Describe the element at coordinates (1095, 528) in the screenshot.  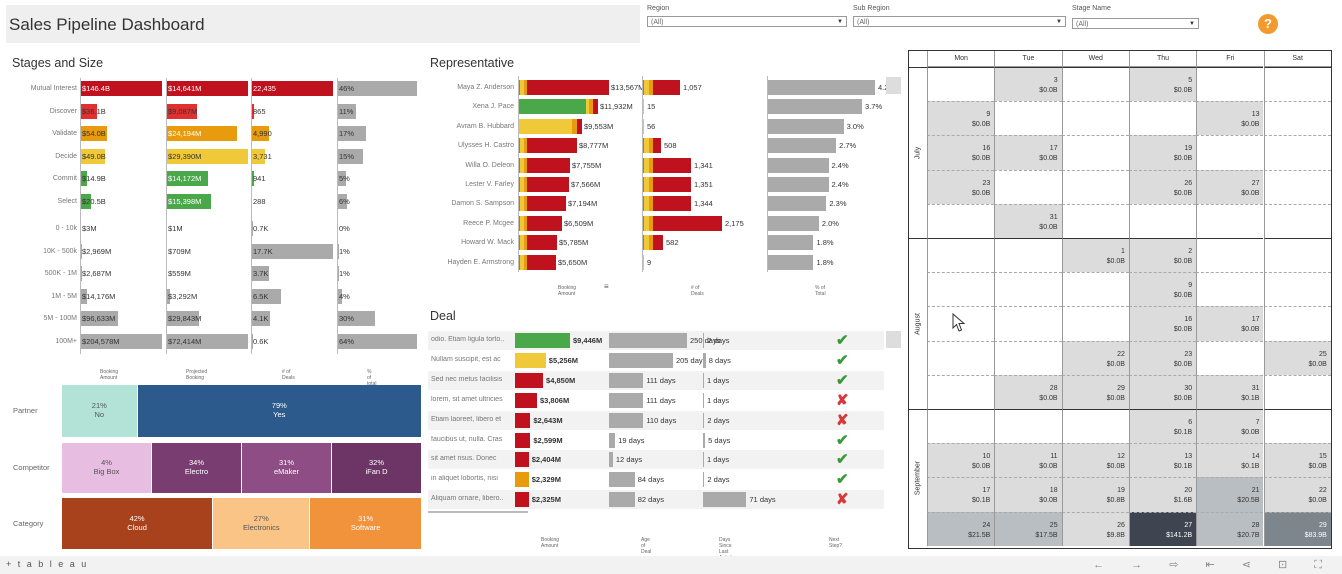
I see `calendar-day-cell: 26 $9.8B` at that location.